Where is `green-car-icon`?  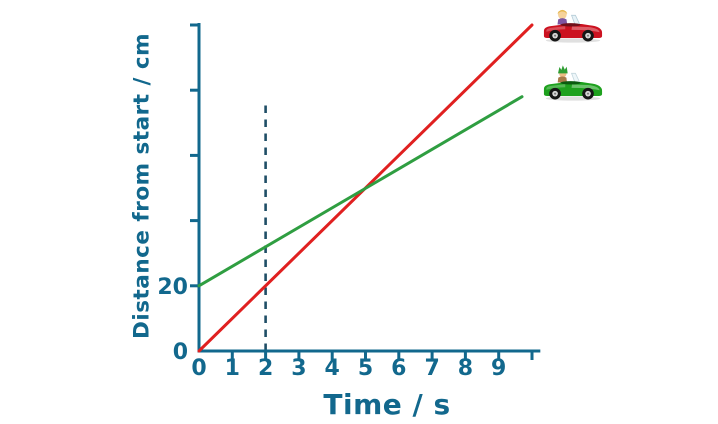
green-car-icon is located at coordinates (573, 83).